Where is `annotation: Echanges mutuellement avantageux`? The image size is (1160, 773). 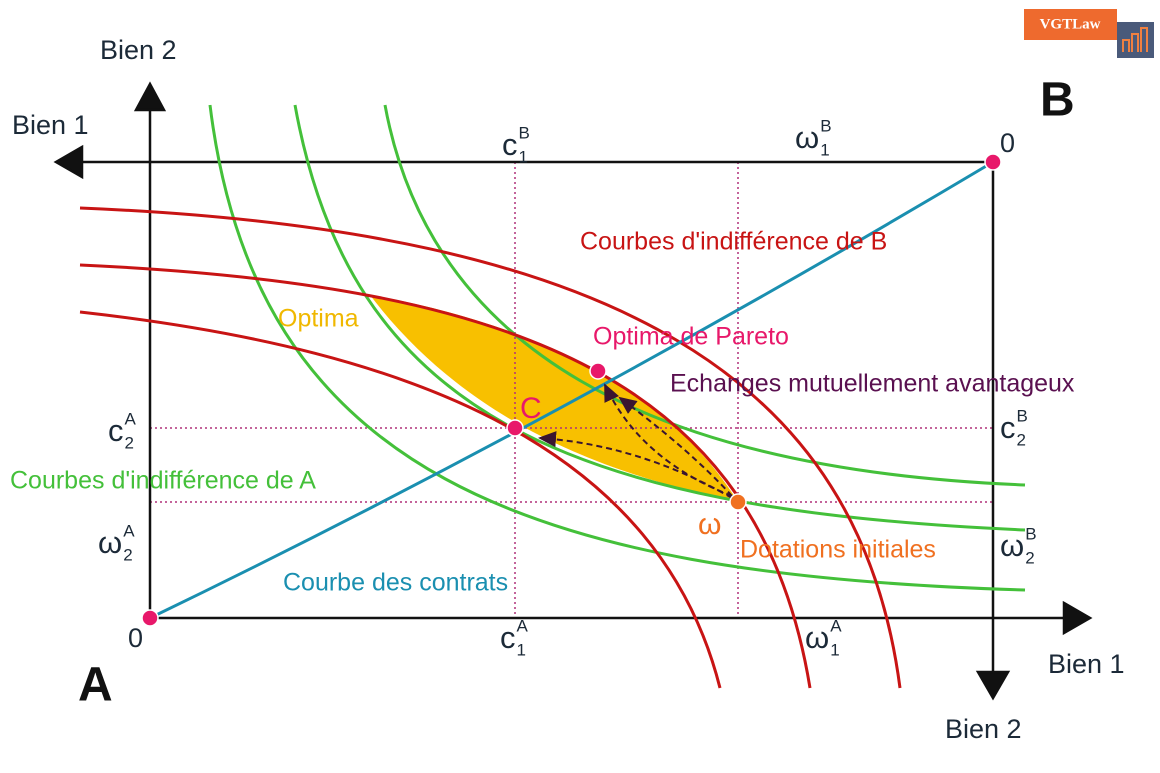
annotation: Echanges mutuellement avantageux is located at coordinates (872, 384).